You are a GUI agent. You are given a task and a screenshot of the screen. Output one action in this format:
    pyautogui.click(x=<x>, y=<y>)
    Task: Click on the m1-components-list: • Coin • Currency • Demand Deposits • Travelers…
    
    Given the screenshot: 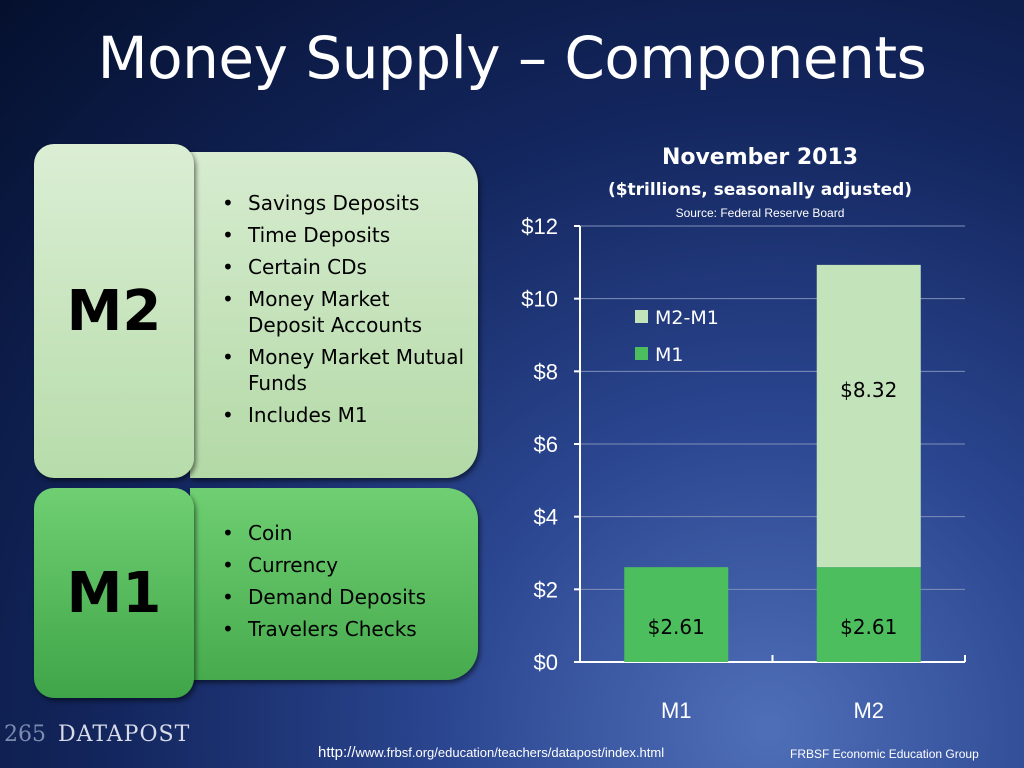 What is the action you would take?
    pyautogui.click(x=344, y=584)
    